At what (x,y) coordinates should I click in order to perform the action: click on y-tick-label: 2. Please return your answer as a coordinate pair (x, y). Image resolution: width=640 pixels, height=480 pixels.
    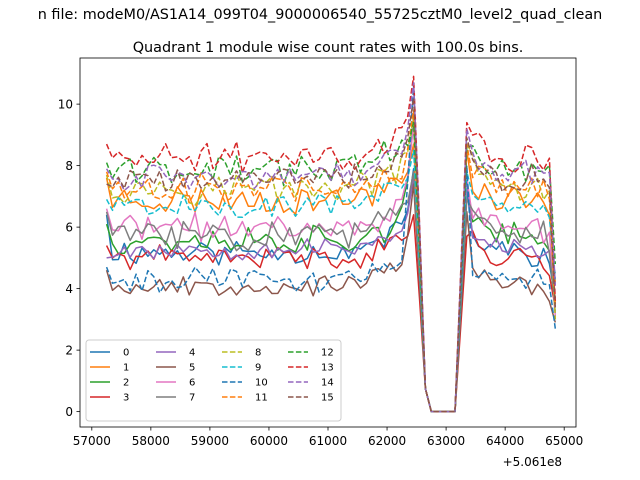
    Looking at the image, I should click on (69, 351).